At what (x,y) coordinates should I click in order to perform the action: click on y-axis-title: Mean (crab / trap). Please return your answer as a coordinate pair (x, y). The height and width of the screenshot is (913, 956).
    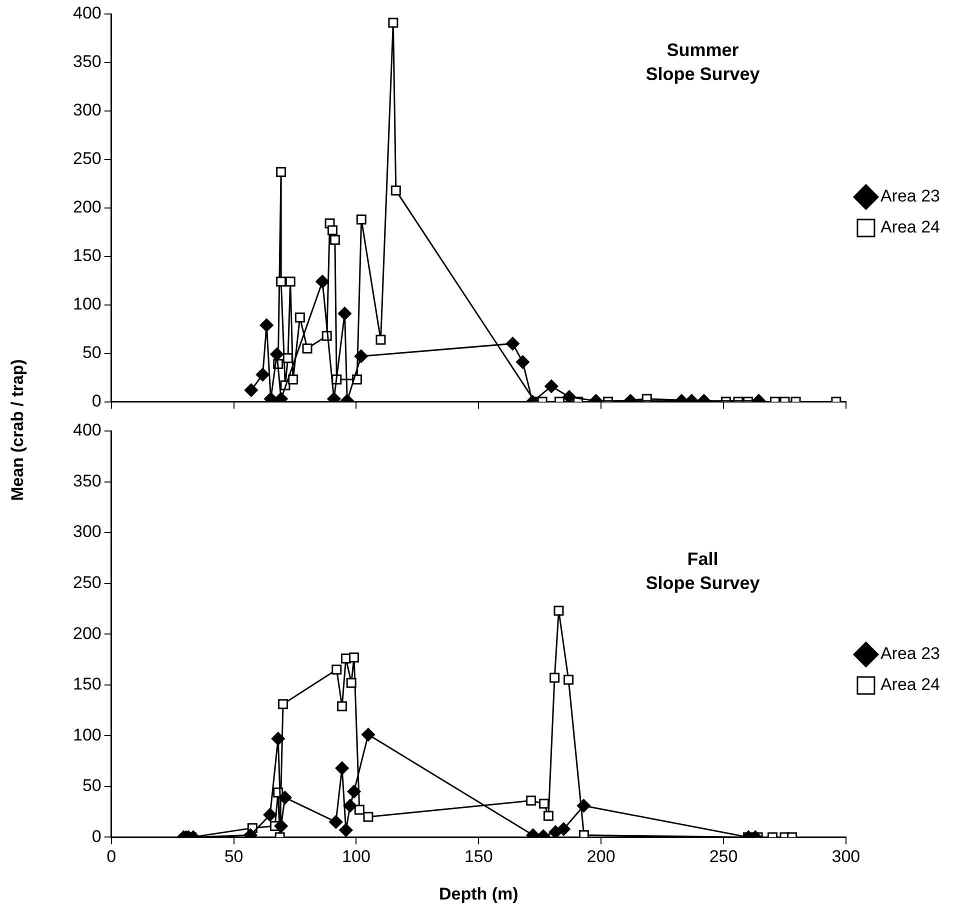
    Looking at the image, I should click on (18, 430).